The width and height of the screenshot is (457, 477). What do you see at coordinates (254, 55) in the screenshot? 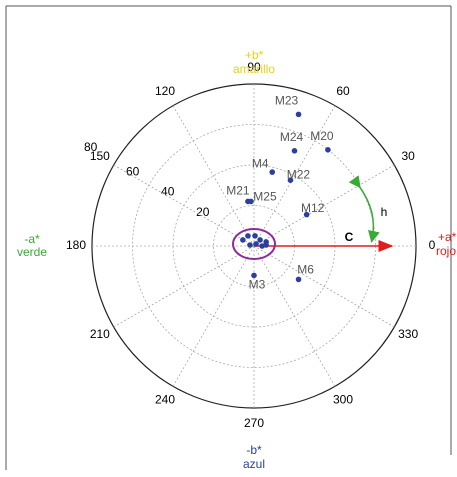
I see `axis-label: +b*` at bounding box center [254, 55].